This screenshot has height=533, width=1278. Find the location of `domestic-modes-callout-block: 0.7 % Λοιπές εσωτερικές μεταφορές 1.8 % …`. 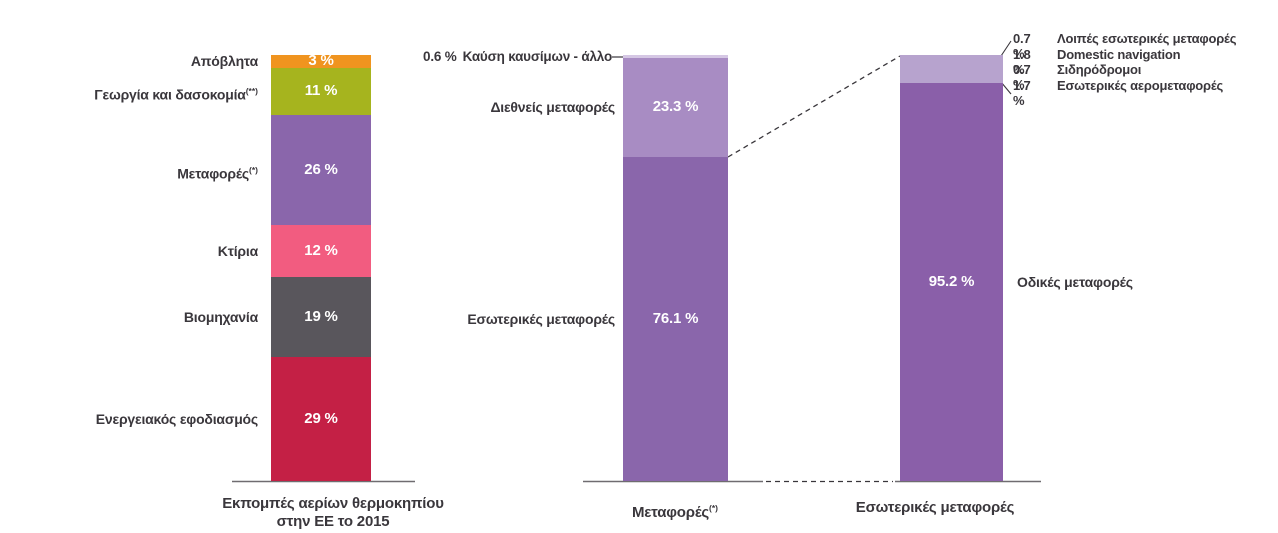

domestic-modes-callout-block: 0.7 % Λοιπές εσωτερικές μεταφορές 1.8 % … is located at coordinates (1125, 69).